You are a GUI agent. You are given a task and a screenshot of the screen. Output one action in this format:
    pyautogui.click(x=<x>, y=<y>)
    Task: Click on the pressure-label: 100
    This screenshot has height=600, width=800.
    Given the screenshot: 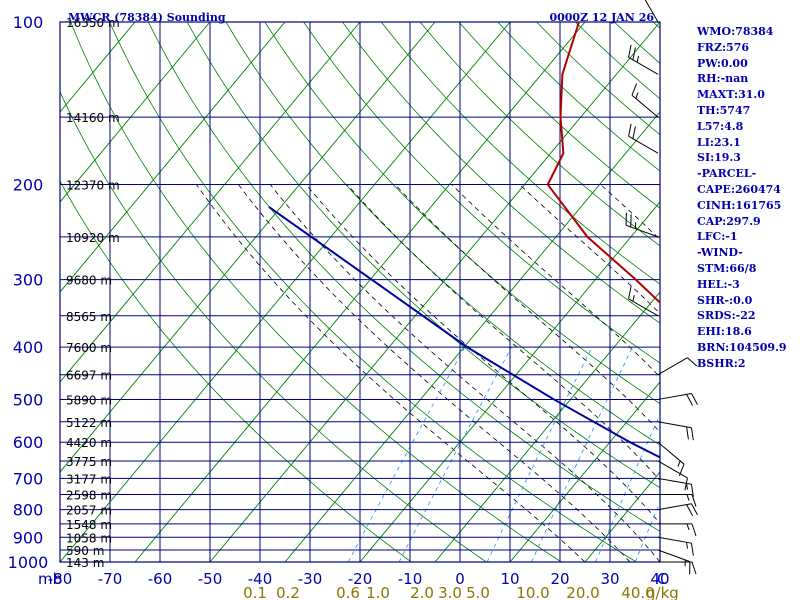 What is the action you would take?
    pyautogui.click(x=28, y=22)
    